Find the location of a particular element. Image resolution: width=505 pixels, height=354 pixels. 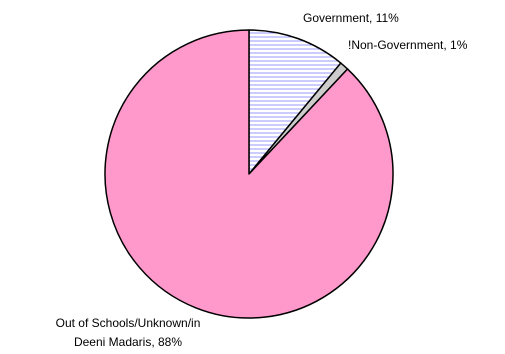

slice-label-out-of-schools-line1: Out of Schools/Unknown/in is located at coordinates (128, 323).